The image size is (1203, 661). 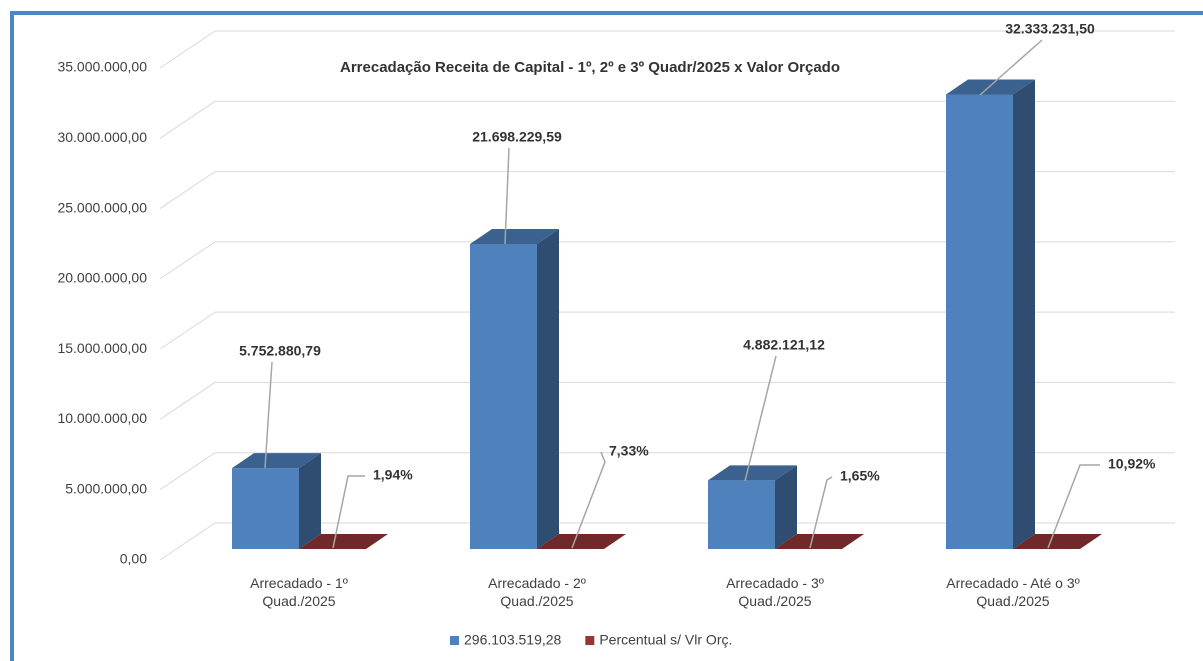 What do you see at coordinates (784, 345) in the screenshot?
I see `data-label: 4.882.121,12` at bounding box center [784, 345].